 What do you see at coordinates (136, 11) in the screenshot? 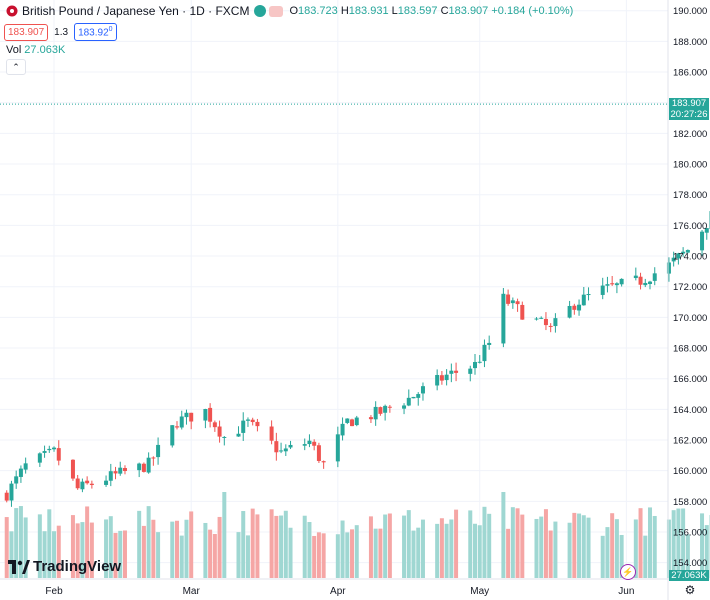
I see `symbol-title: British Pound / Japanese Yen · 1D · FXCM` at bounding box center [136, 11].